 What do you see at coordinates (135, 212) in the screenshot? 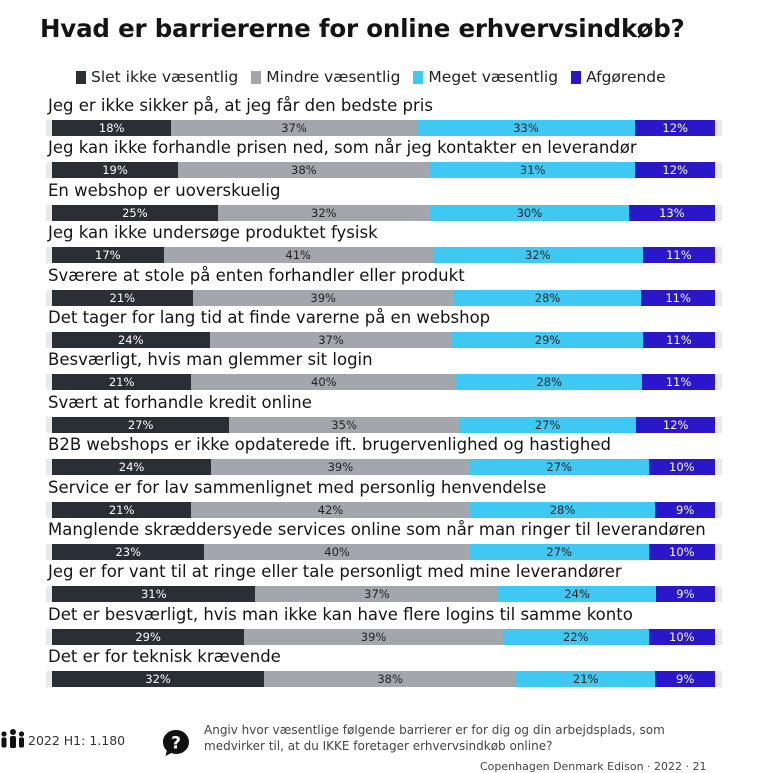
I see `bar-segment: 25%` at bounding box center [135, 212].